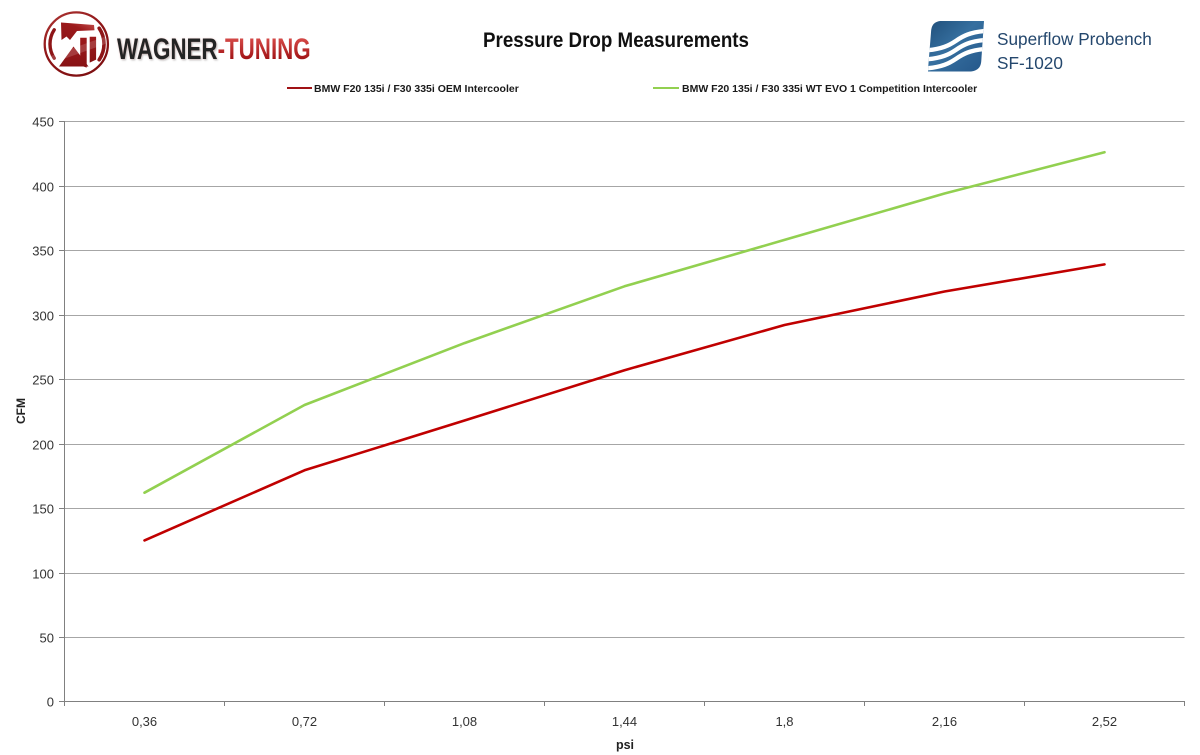  What do you see at coordinates (43, 574) in the screenshot?
I see `svg-text: 100` at bounding box center [43, 574].